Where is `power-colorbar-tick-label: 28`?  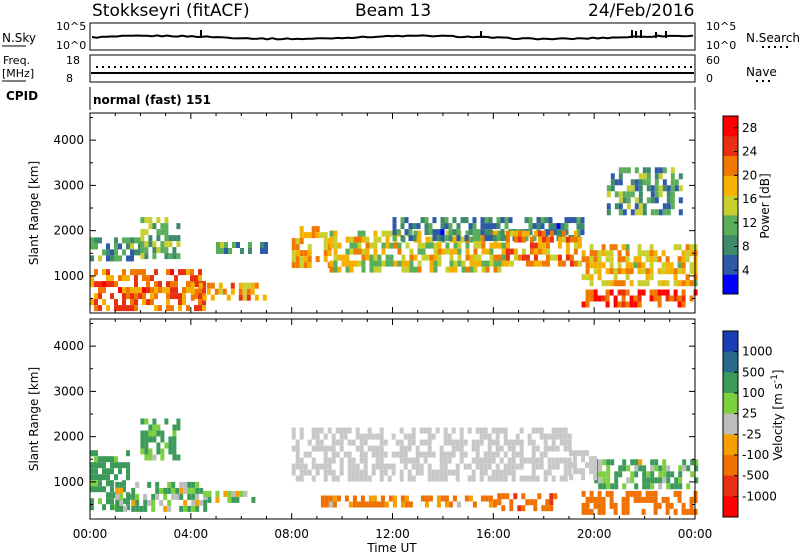
power-colorbar-tick-label: 28 is located at coordinates (749, 128).